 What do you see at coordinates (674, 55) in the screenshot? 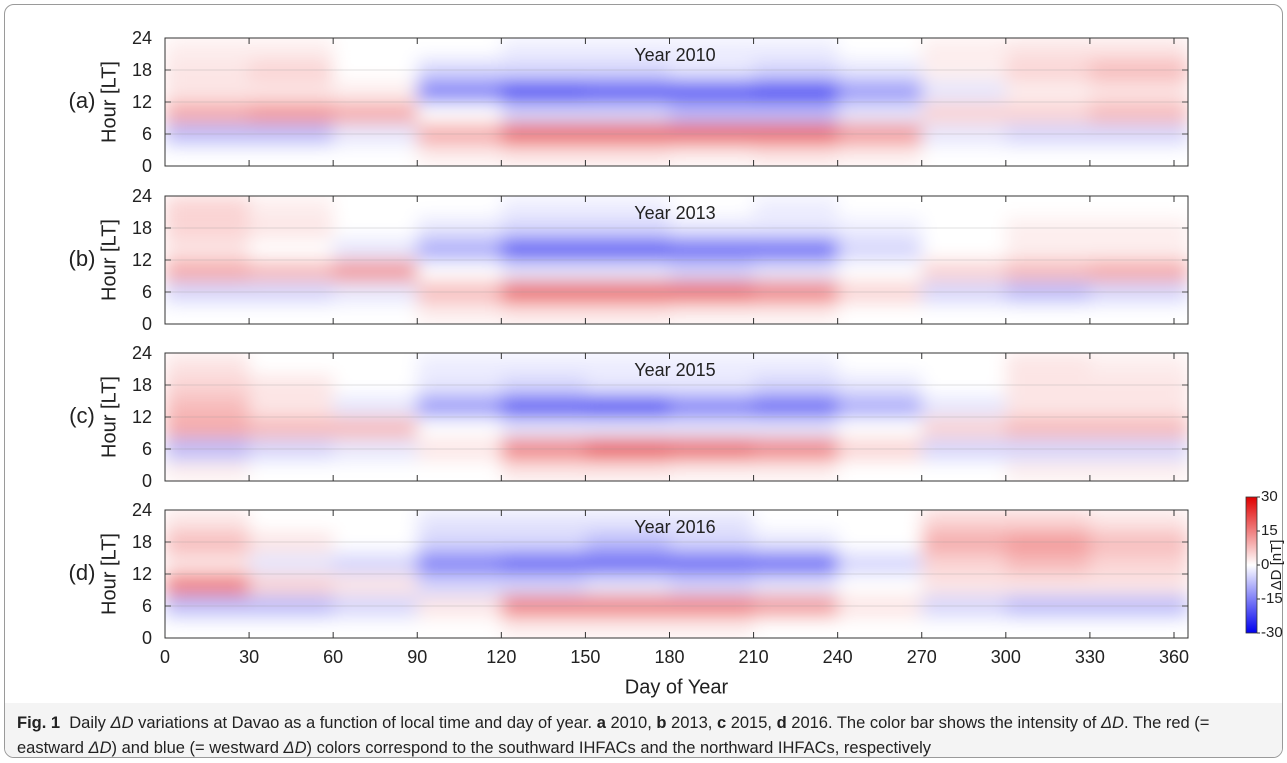
I see `panel-title: Year 2010` at bounding box center [674, 55].